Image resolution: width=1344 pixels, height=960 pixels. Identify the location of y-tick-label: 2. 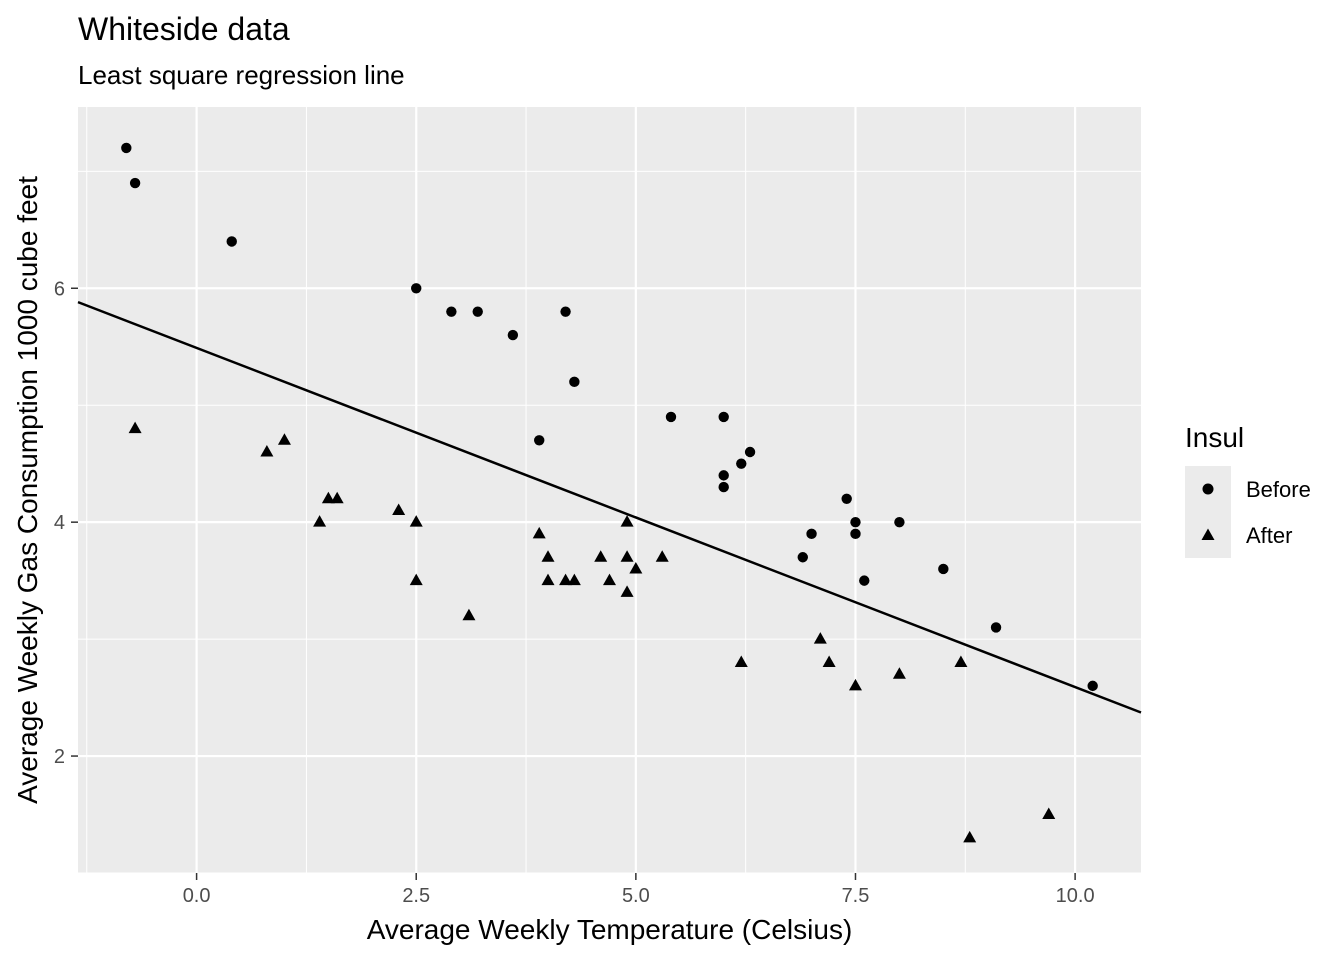
(59, 757).